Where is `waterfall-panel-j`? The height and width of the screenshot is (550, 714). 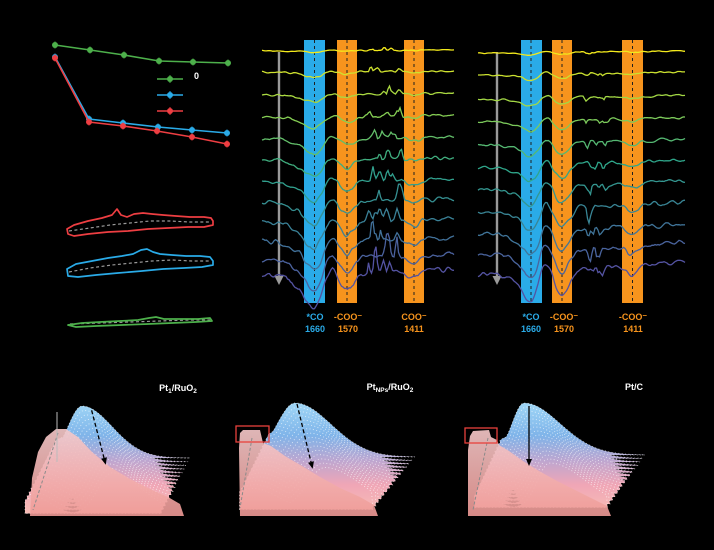 waterfall-panel-j is located at coordinates (555, 459).